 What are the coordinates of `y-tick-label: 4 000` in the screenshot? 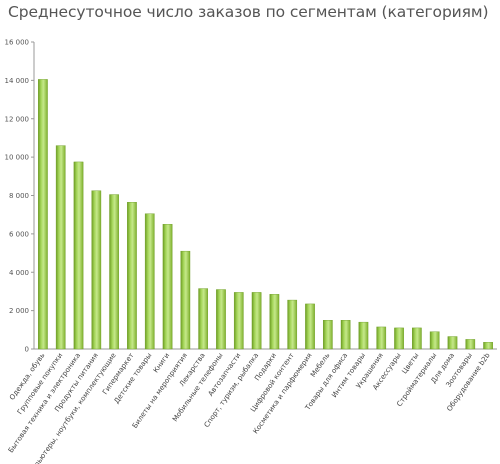 It's located at (19, 273).